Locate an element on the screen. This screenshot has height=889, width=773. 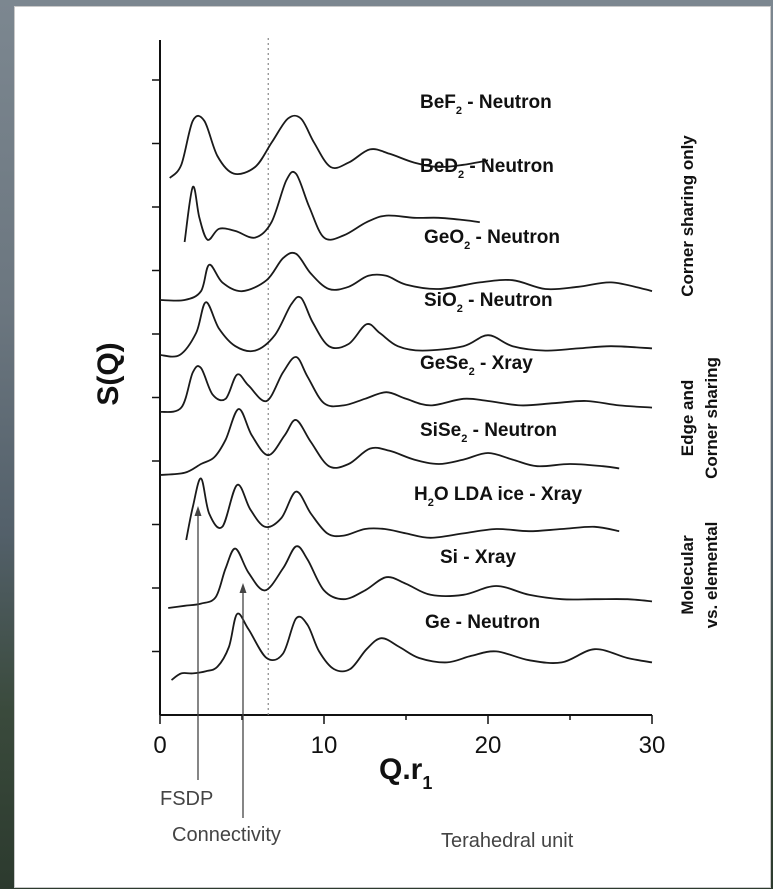
group-label-edge-line2: Corner sharing is located at coordinates (711, 418).